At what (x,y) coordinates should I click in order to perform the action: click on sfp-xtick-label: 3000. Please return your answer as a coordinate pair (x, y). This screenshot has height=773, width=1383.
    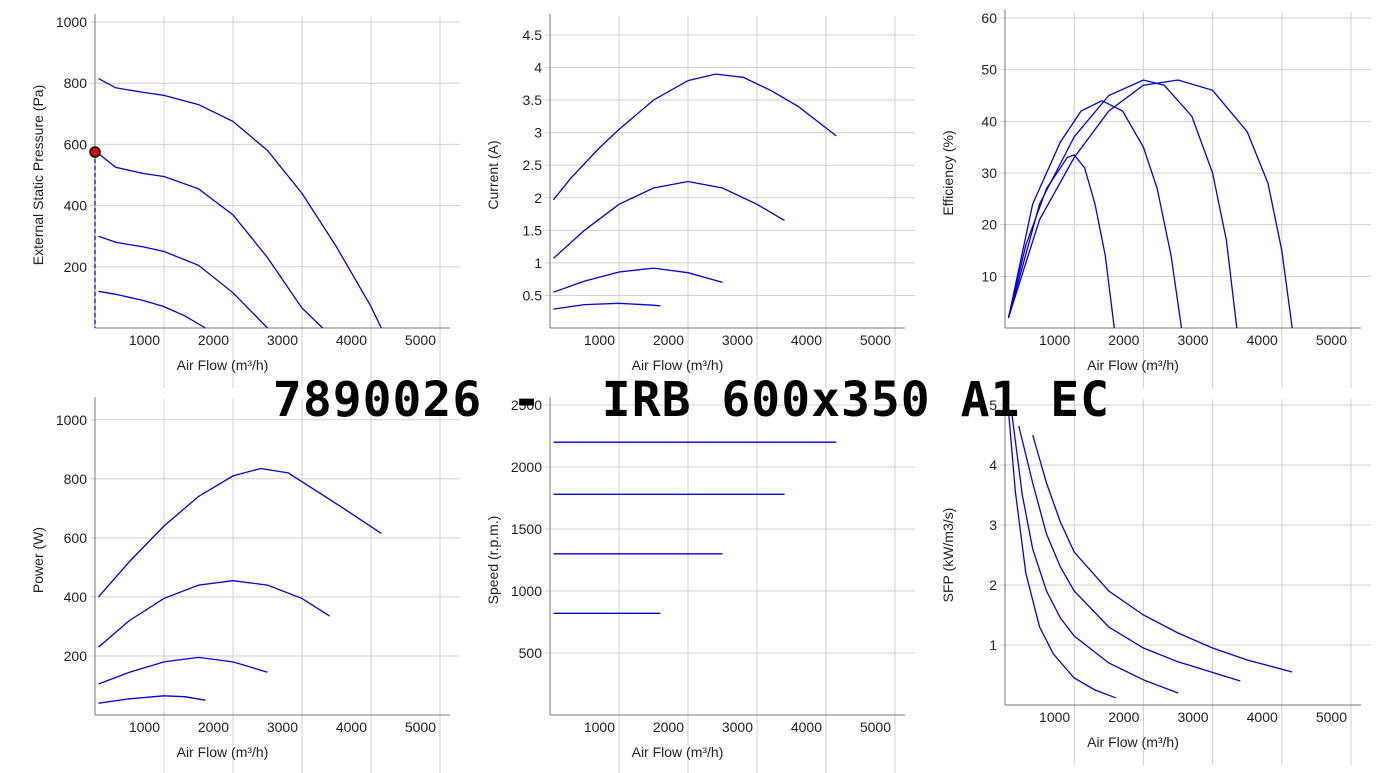
    Looking at the image, I should click on (1192, 717).